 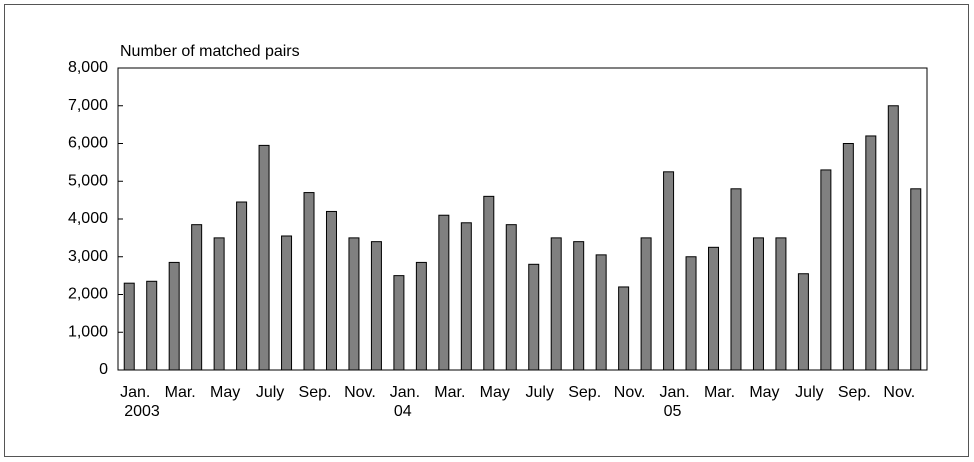 What do you see at coordinates (403, 411) in the screenshot?
I see `x-year-label: 04` at bounding box center [403, 411].